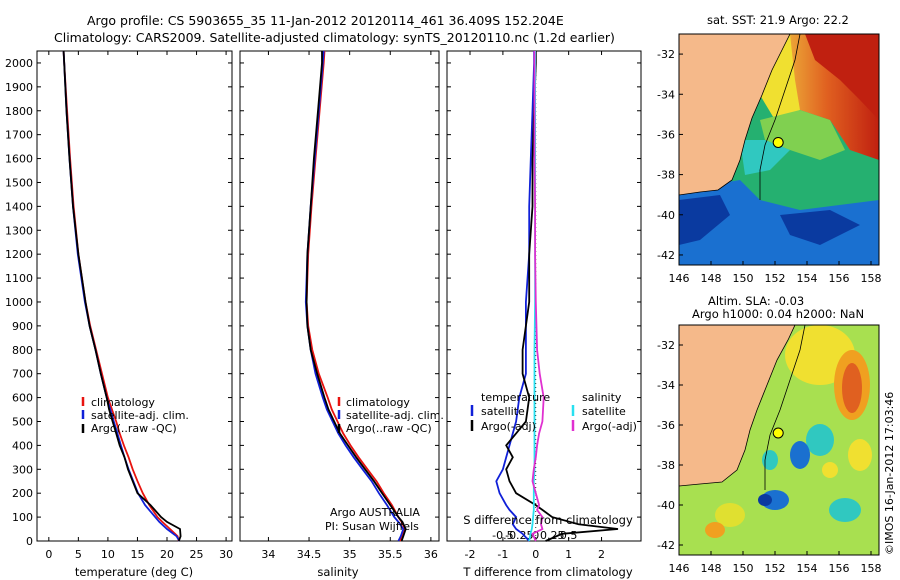 The width and height of the screenshot is (900, 580). Describe the element at coordinates (123, 402) in the screenshot. I see `legend-climatology: climatology` at that location.